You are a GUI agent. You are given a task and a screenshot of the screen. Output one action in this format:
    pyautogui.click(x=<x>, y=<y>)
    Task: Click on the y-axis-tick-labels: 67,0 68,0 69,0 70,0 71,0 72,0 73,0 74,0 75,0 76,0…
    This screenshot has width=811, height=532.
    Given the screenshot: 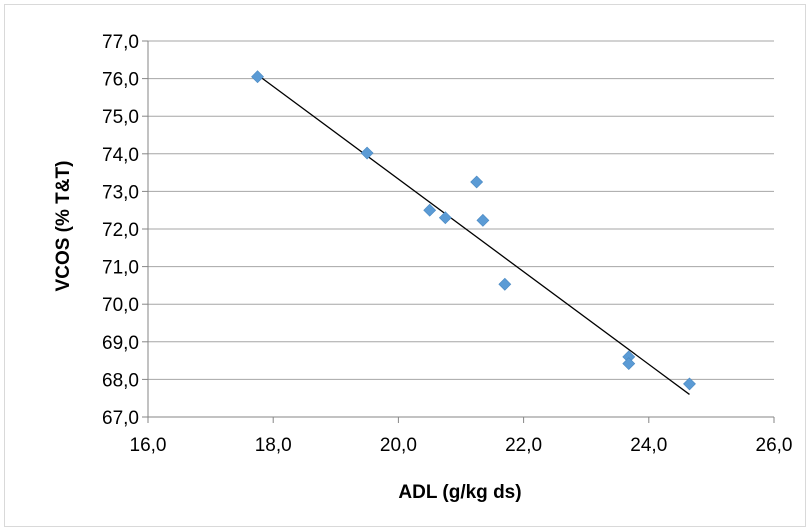 What is the action you would take?
    pyautogui.click(x=120, y=230)
    